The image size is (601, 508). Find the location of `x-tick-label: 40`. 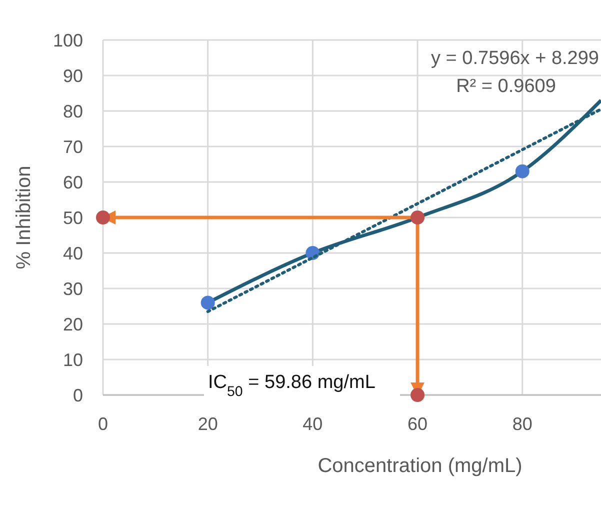

x-tick-label: 40 is located at coordinates (312, 424).